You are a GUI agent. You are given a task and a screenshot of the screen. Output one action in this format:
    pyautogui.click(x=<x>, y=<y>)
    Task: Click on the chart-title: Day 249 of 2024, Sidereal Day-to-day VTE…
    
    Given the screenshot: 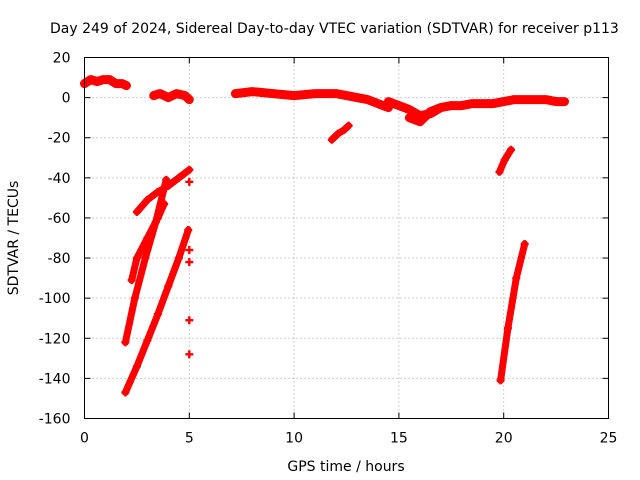 What is the action you would take?
    pyautogui.click(x=334, y=29)
    